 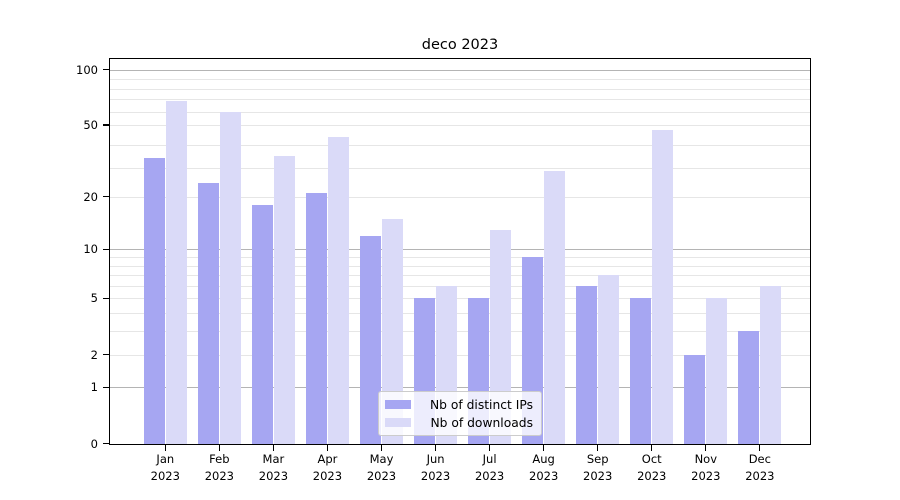 What do you see at coordinates (587, 364) in the screenshot?
I see `bar-distinct-ips-sep` at bounding box center [587, 364].